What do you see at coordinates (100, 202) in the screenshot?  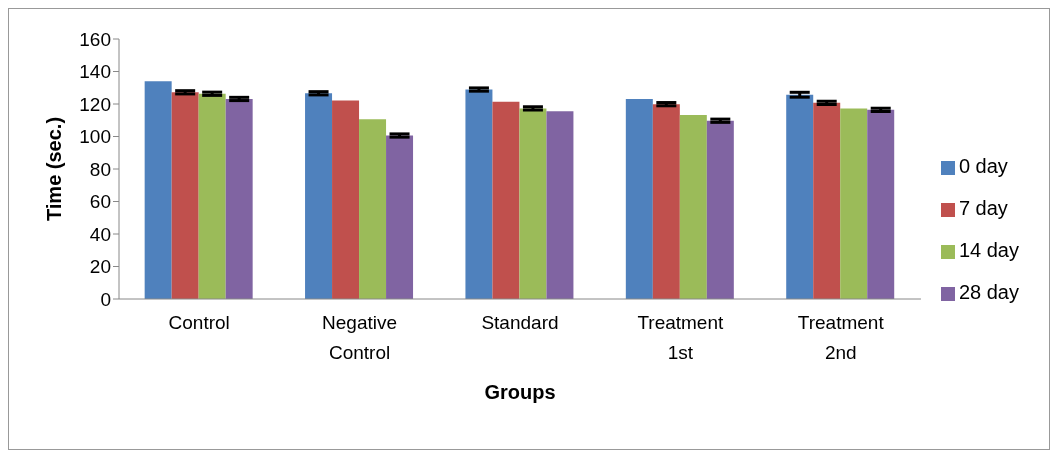 I see `y-tick-label: 60` at bounding box center [100, 202].